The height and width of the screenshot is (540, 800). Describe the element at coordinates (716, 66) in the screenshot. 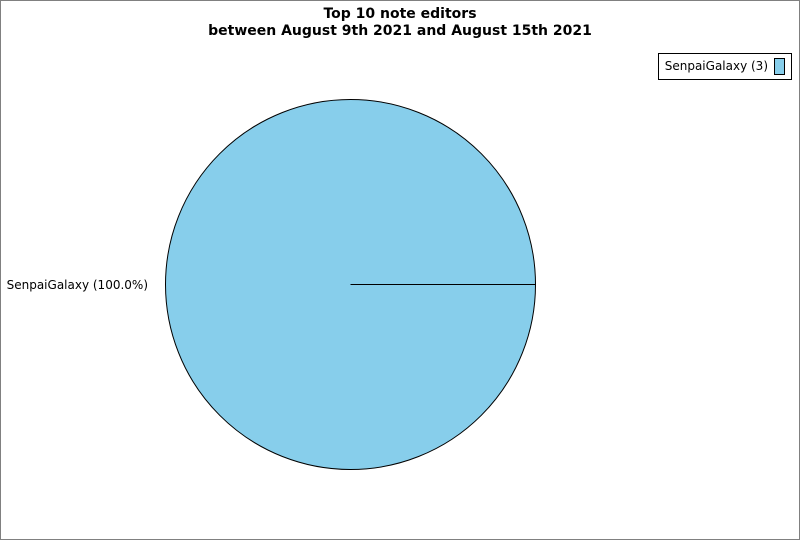

I see `legend-entry-label: SenpaiGalaxy (3)` at that location.